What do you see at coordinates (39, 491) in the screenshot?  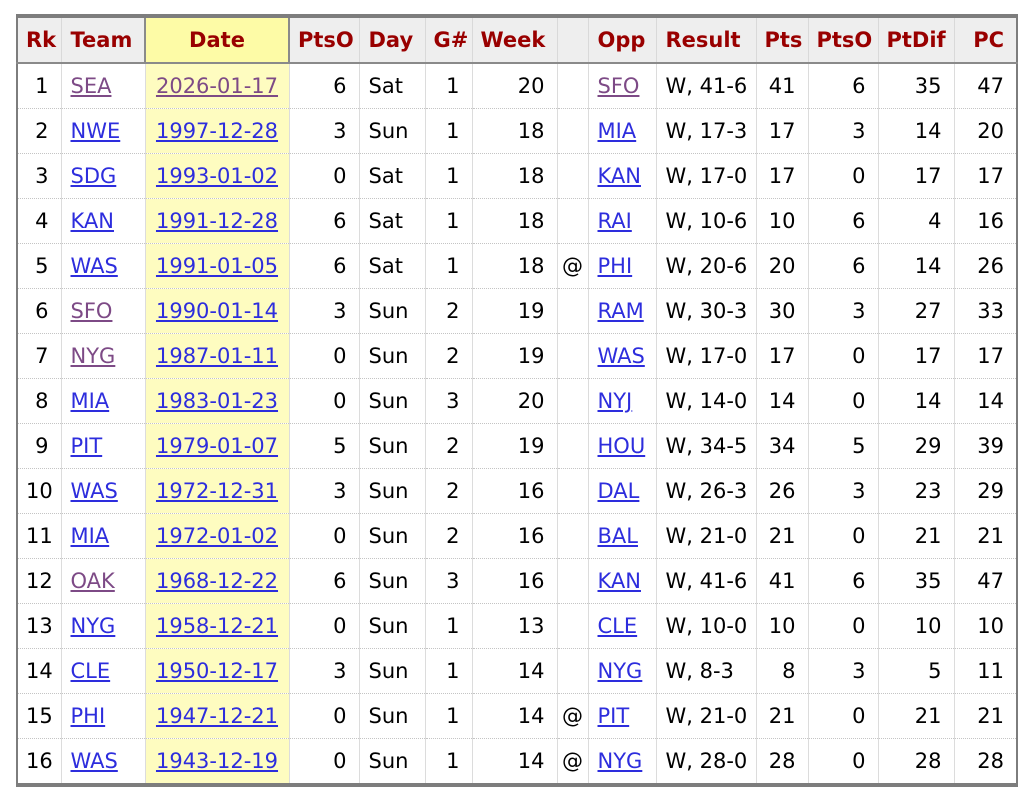 I see `rk-cell: 10` at bounding box center [39, 491].